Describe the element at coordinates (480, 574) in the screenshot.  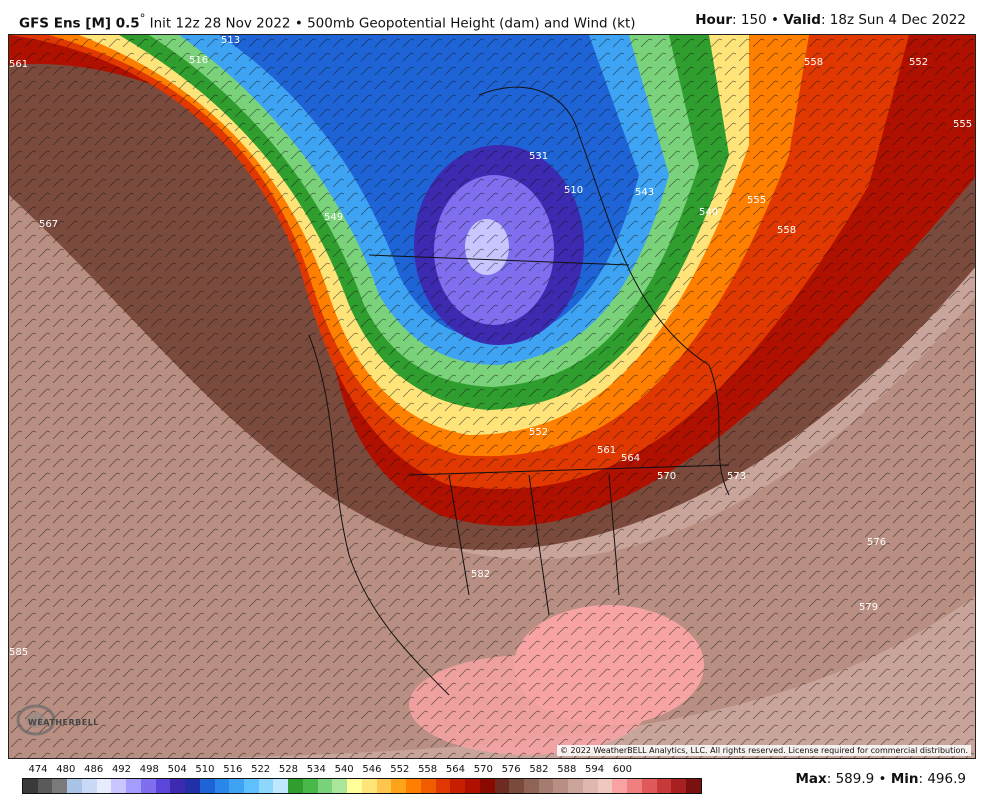
I see `contour-label: 582` at that location.